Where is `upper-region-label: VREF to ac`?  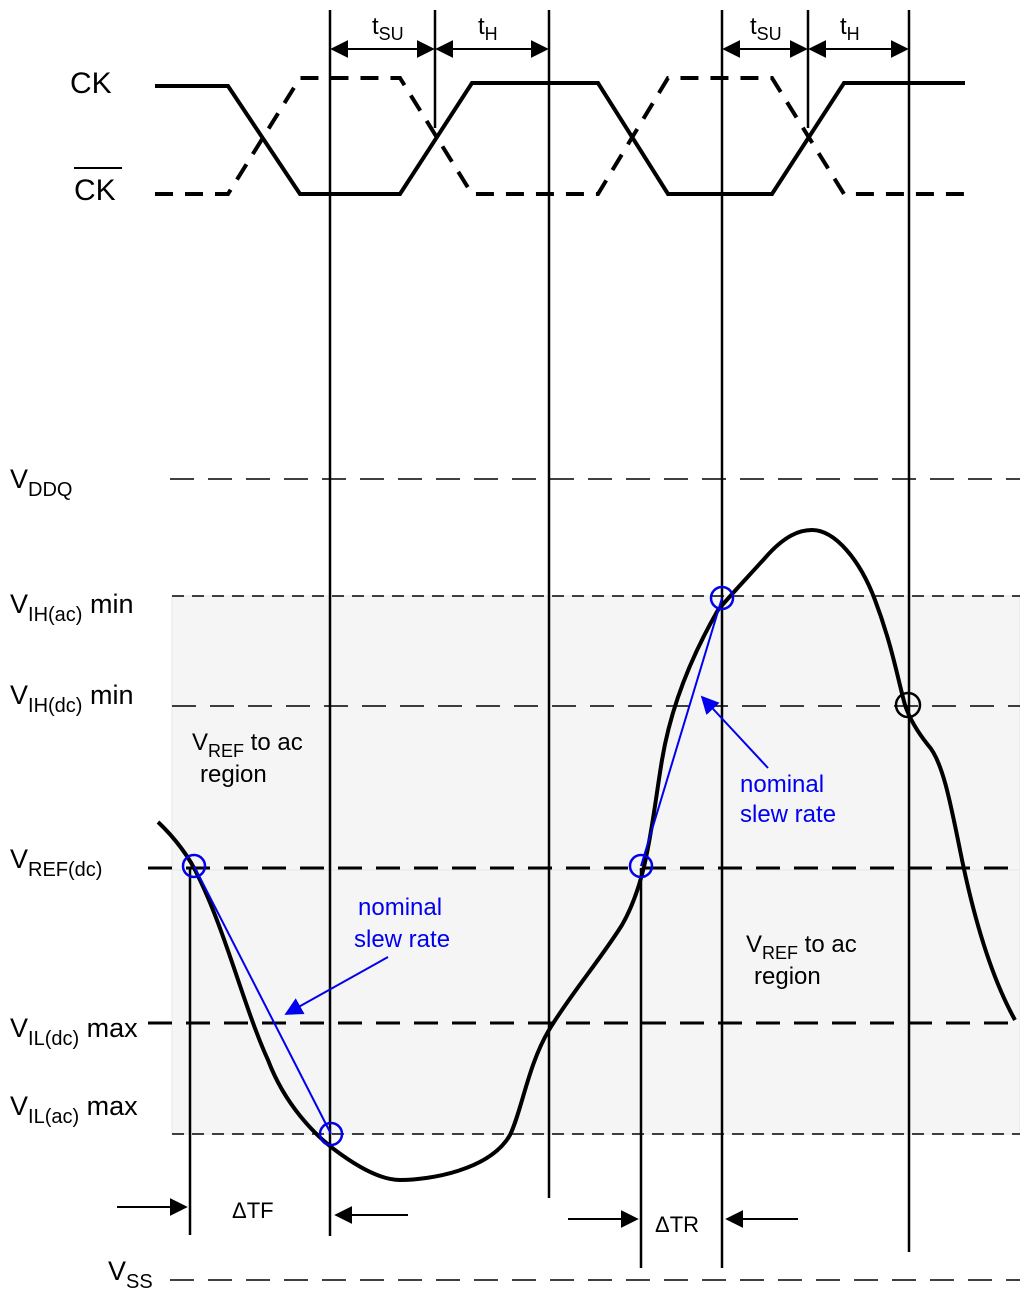
upper-region-label: VREF to ac is located at coordinates (247, 745).